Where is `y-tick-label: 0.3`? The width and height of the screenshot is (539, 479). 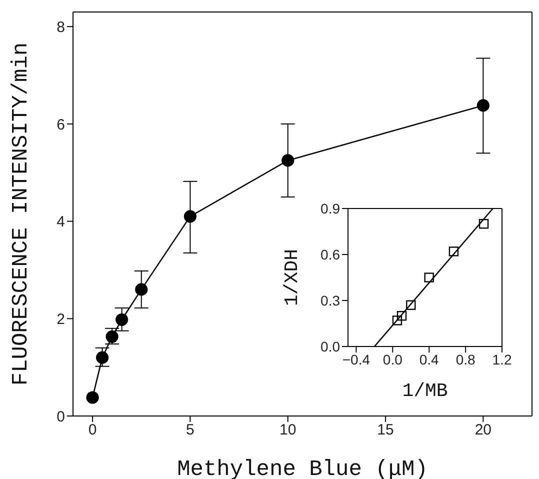
y-tick-label: 0.3 is located at coordinates (330, 300).